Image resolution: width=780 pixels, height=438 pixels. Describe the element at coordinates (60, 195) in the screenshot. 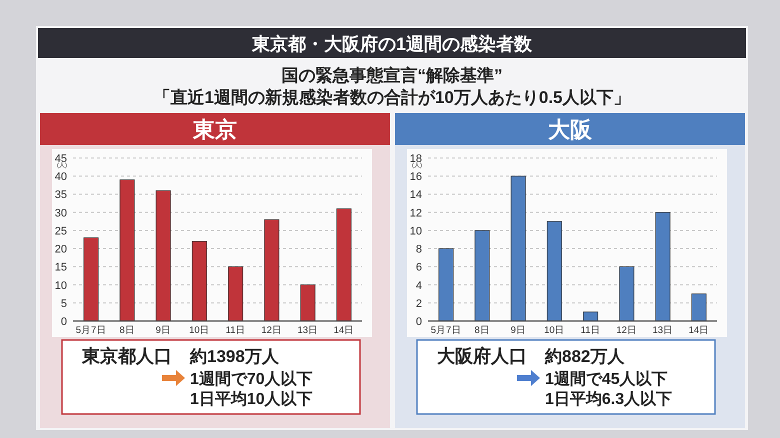

I see `y-tick-label: 35` at that location.